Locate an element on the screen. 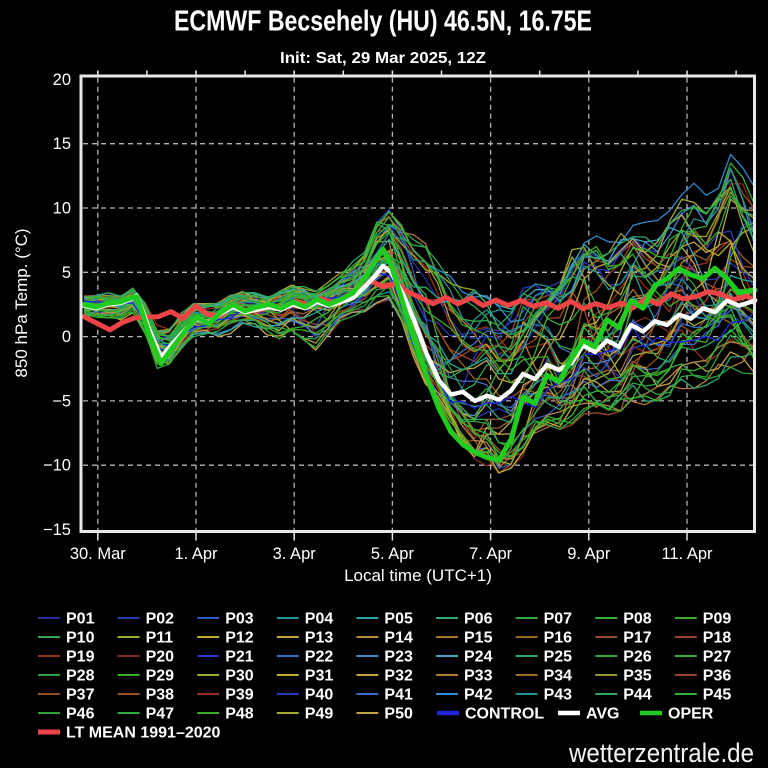 The image size is (768, 768). svg-text: P12 is located at coordinates (239, 638).